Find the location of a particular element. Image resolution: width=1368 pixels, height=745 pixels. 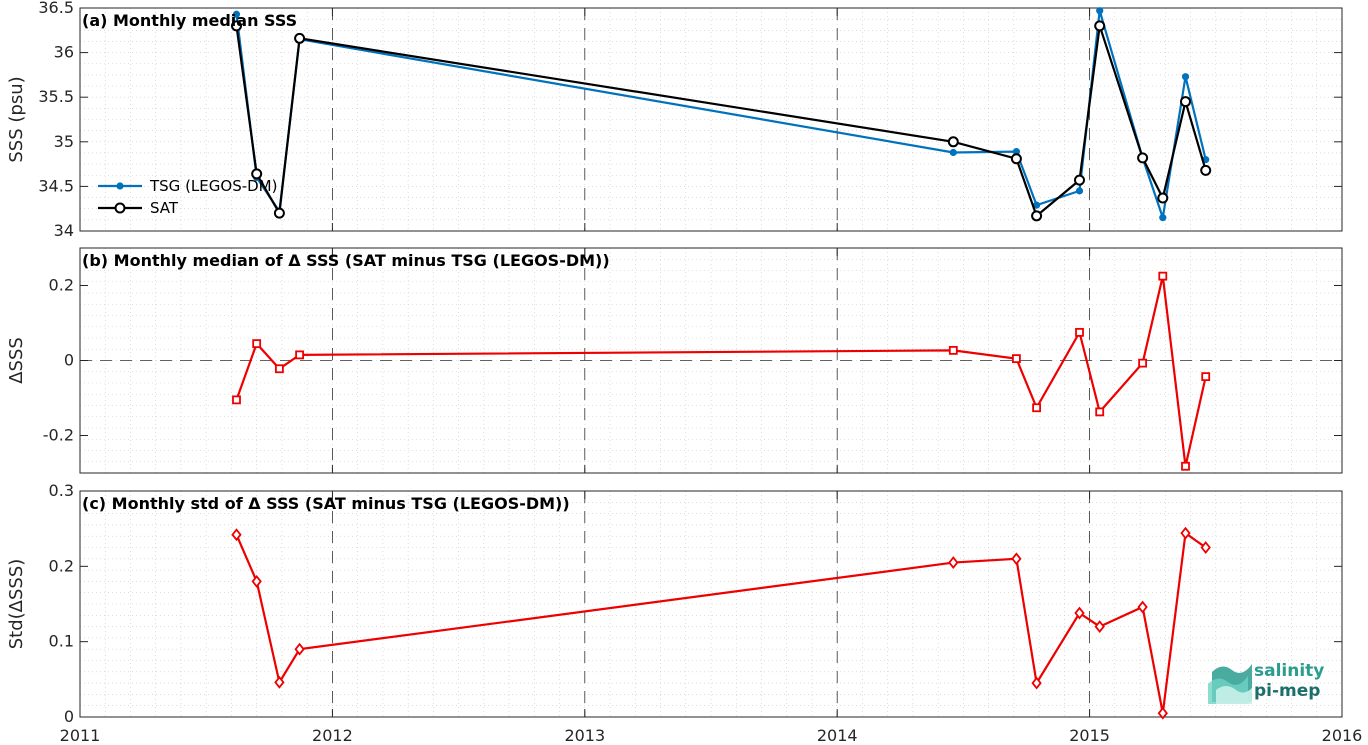

y-tick-label: 35 is located at coordinates (64, 141).